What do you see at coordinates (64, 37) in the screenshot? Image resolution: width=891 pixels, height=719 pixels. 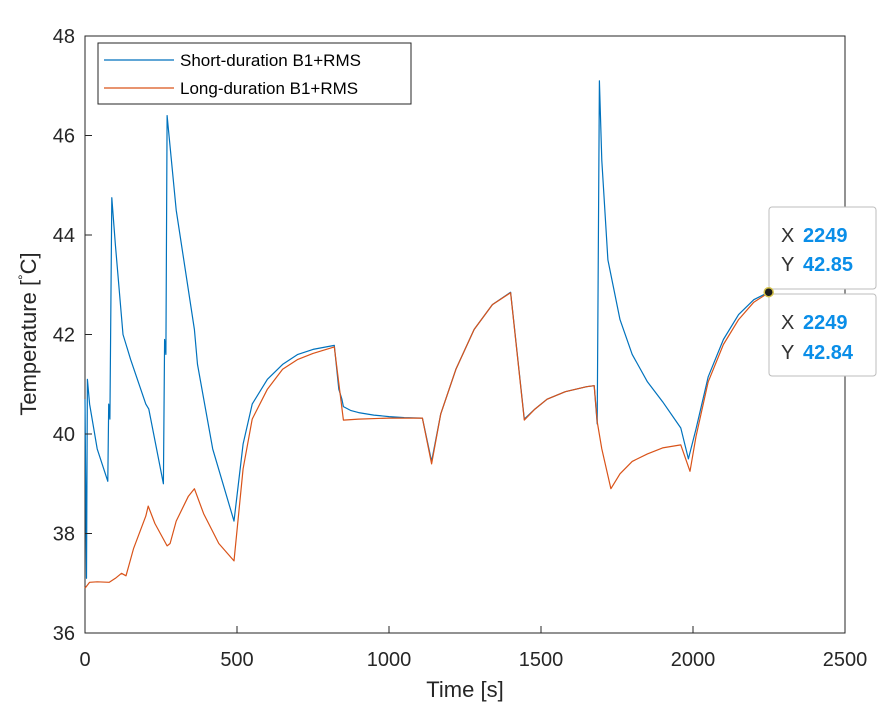 I see `y-tick-label: 48` at bounding box center [64, 37].